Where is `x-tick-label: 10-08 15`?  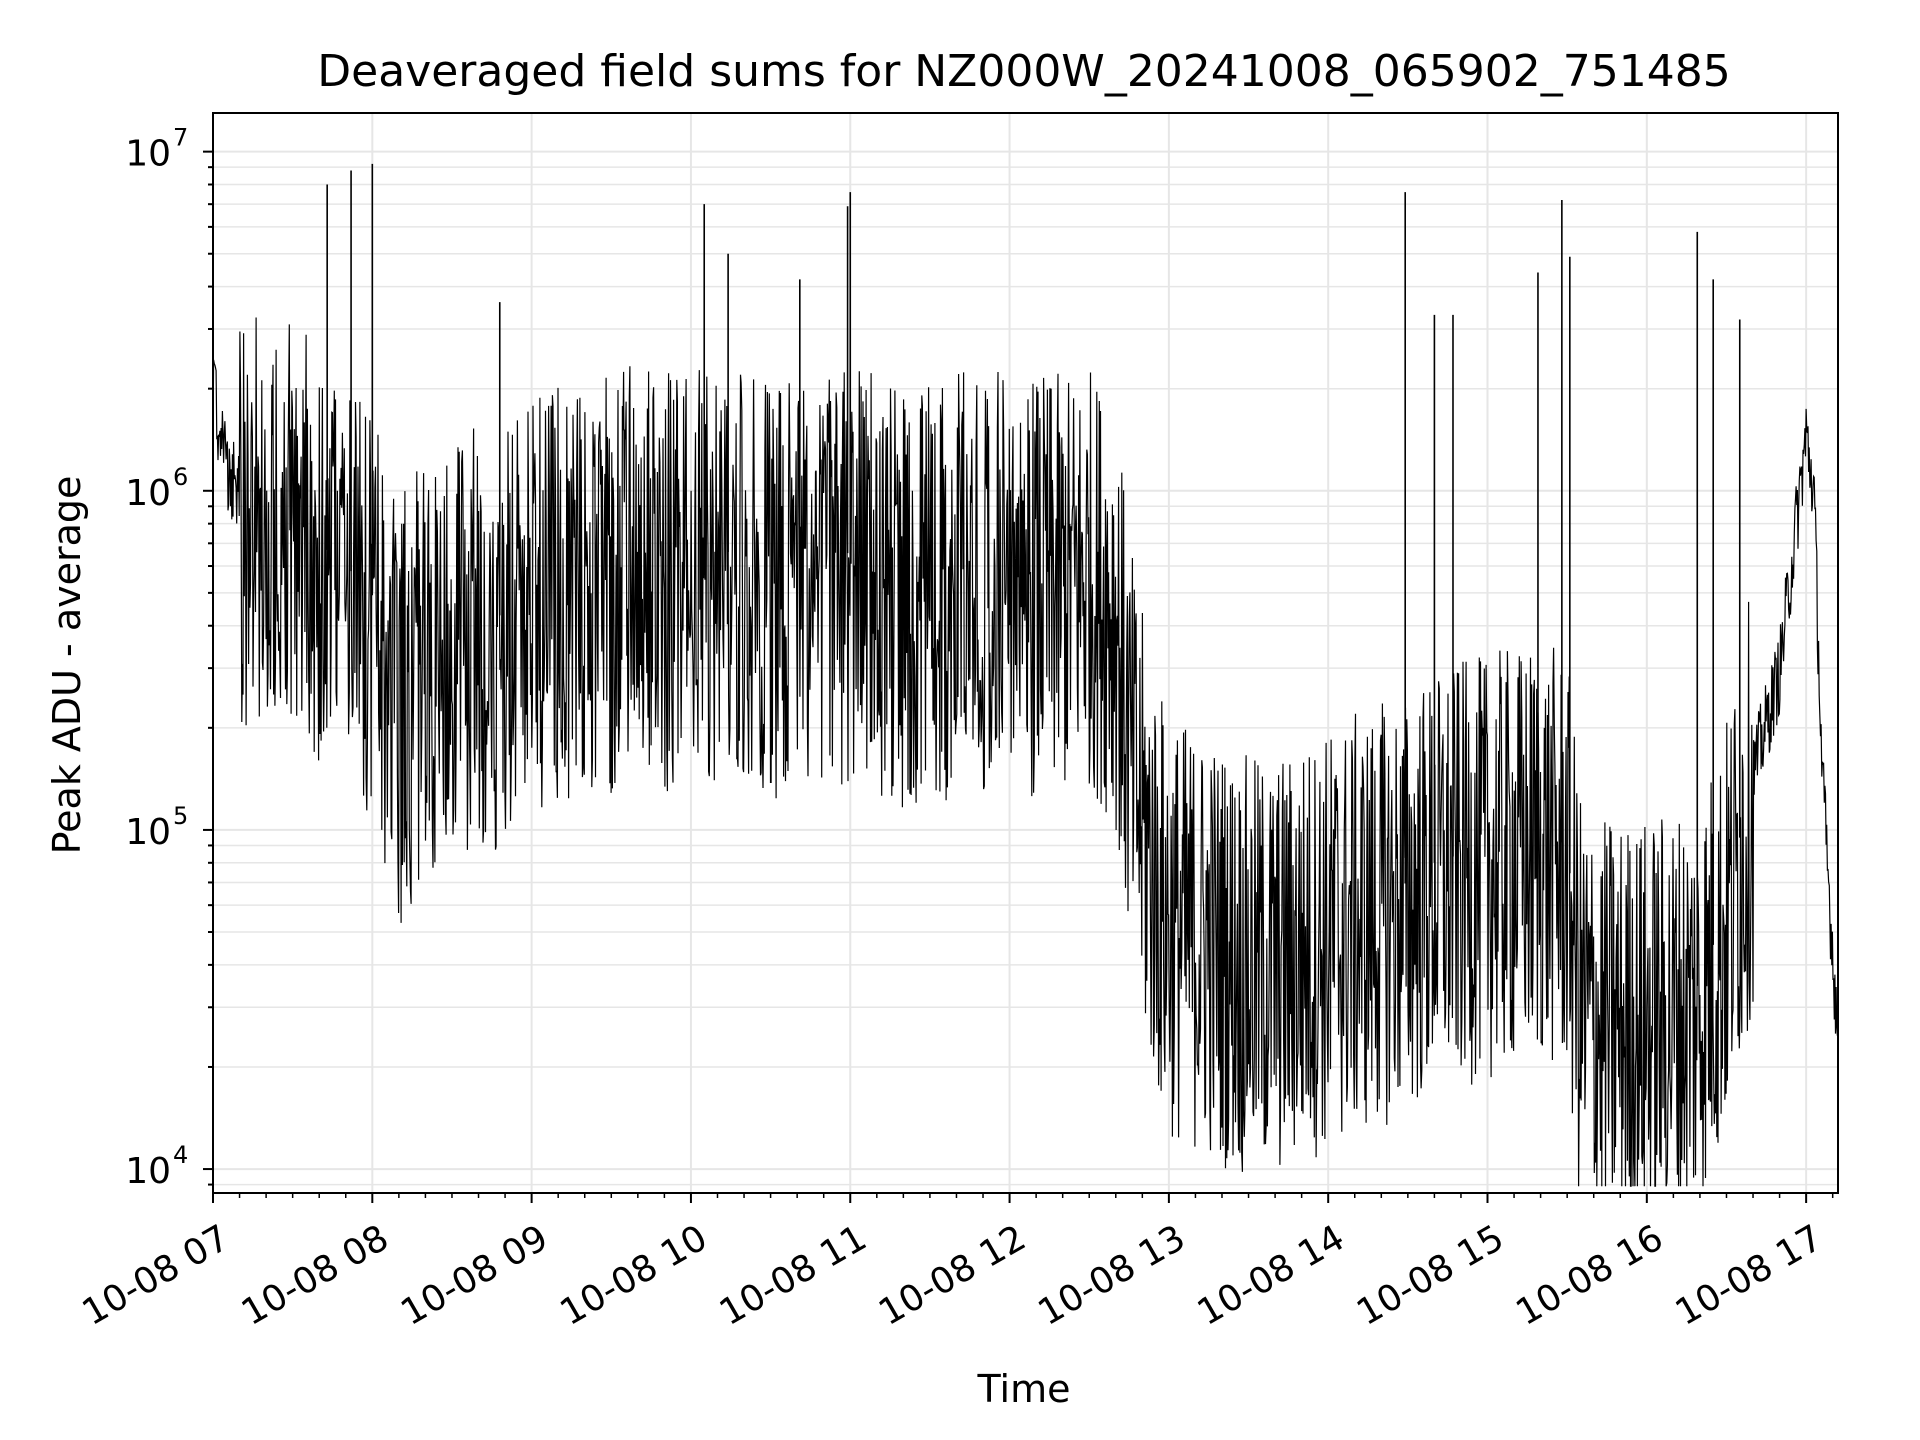
x-tick-label: 10-08 15 is located at coordinates (1430, 1275).